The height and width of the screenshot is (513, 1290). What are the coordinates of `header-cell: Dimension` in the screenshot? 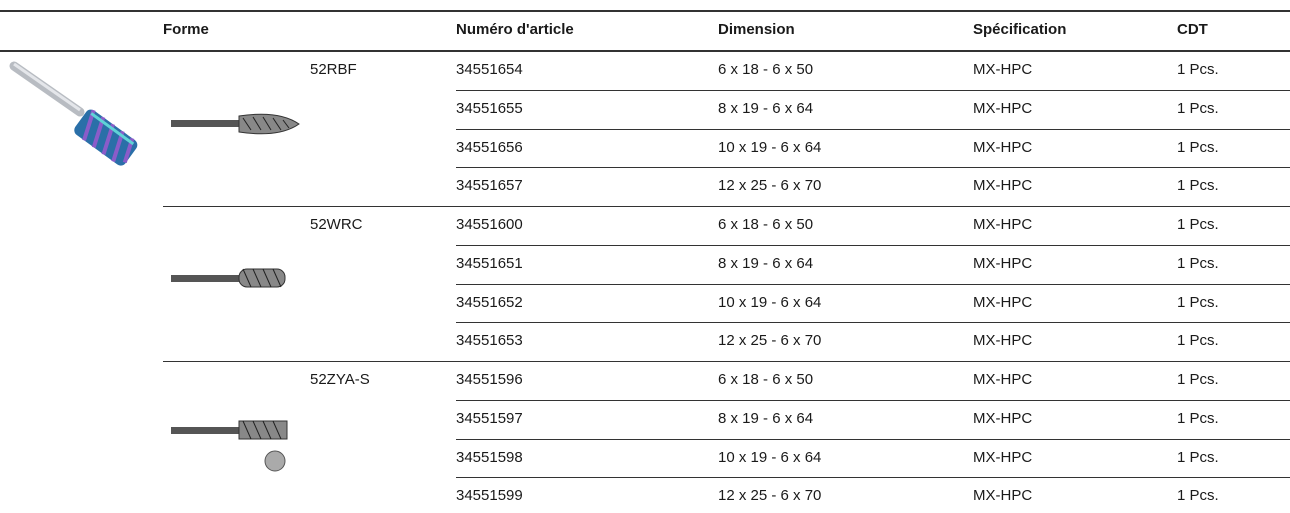 It's located at (756, 29).